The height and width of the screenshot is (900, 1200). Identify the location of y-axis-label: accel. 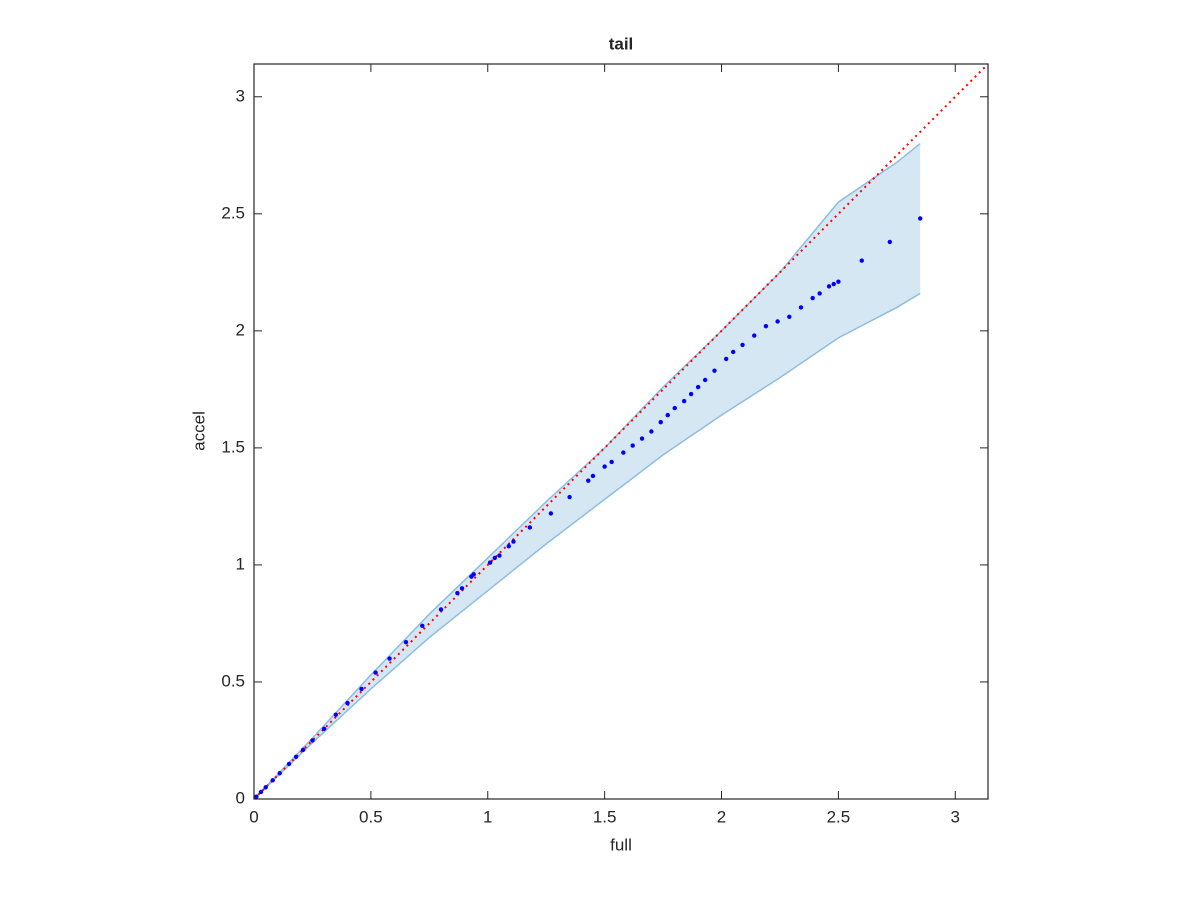
(198, 431).